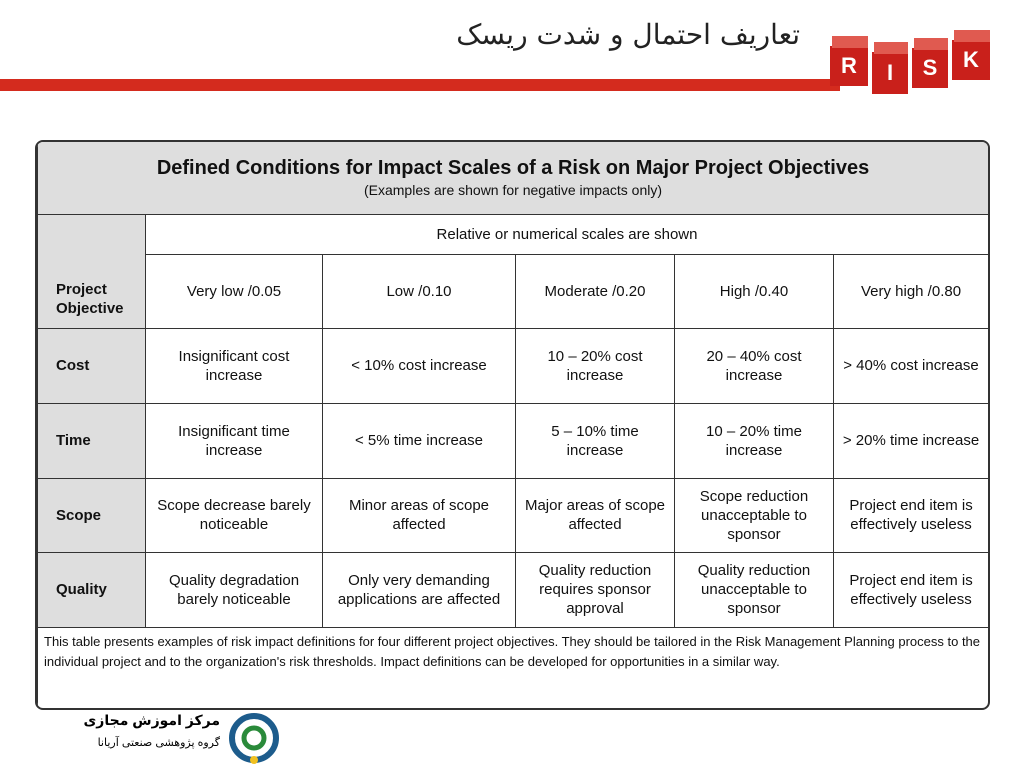 The width and height of the screenshot is (1024, 768). I want to click on logo-letter: I, so click(890, 72).